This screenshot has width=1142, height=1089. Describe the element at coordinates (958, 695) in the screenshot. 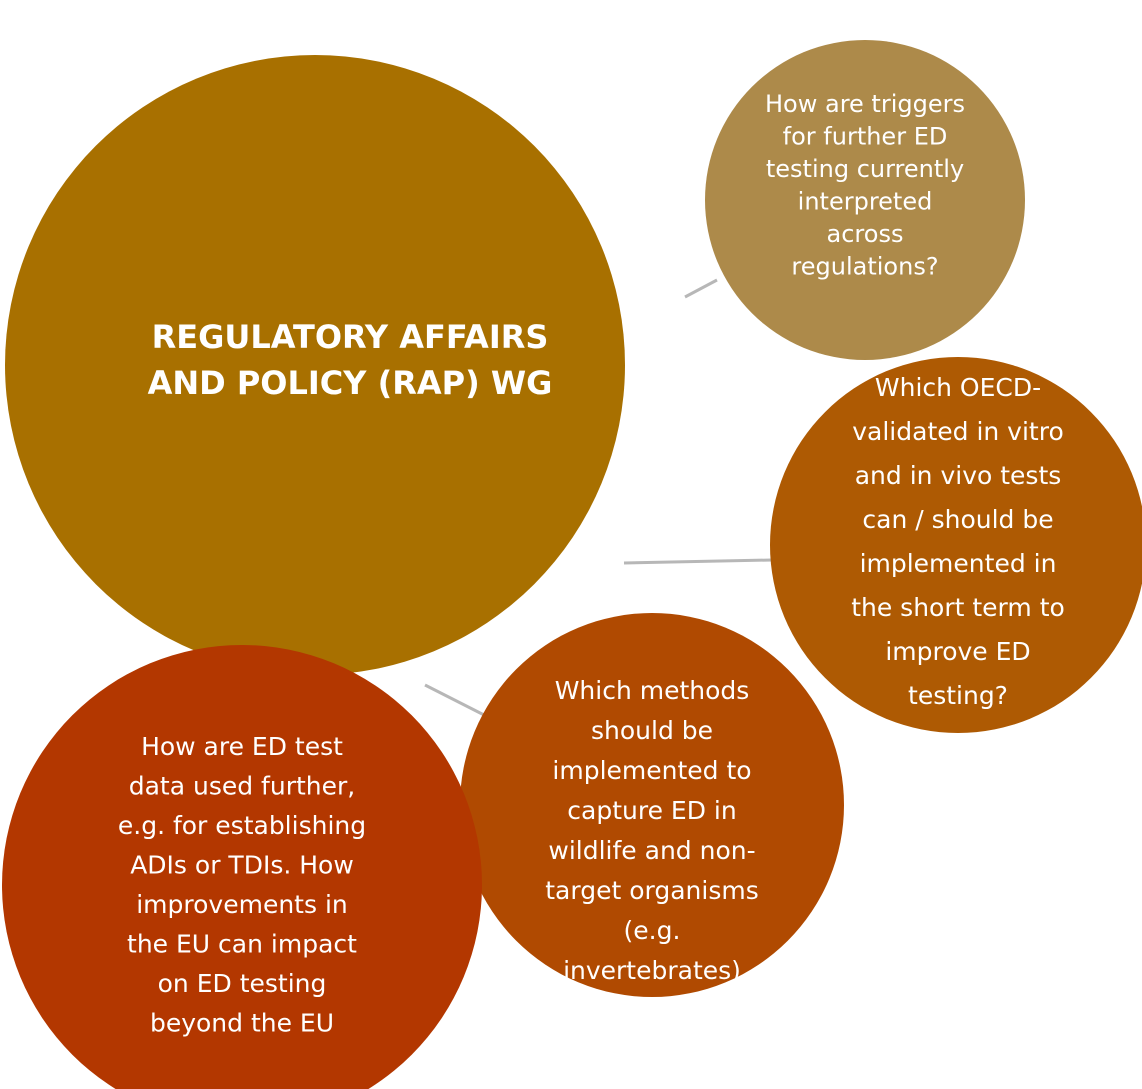

I see `label-line: testing?` at that location.